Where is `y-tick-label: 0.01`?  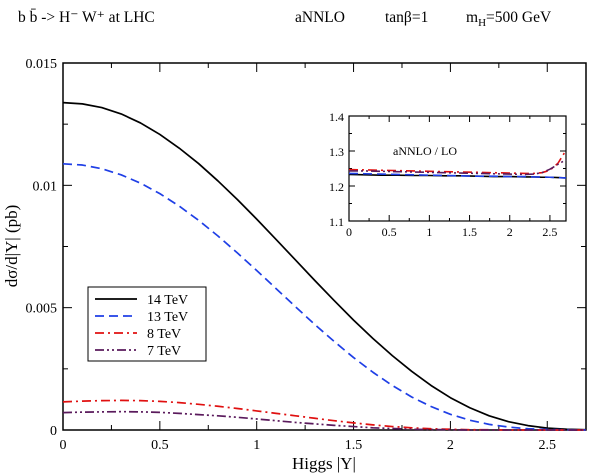 y-tick-label: 0.01 is located at coordinates (45, 186).